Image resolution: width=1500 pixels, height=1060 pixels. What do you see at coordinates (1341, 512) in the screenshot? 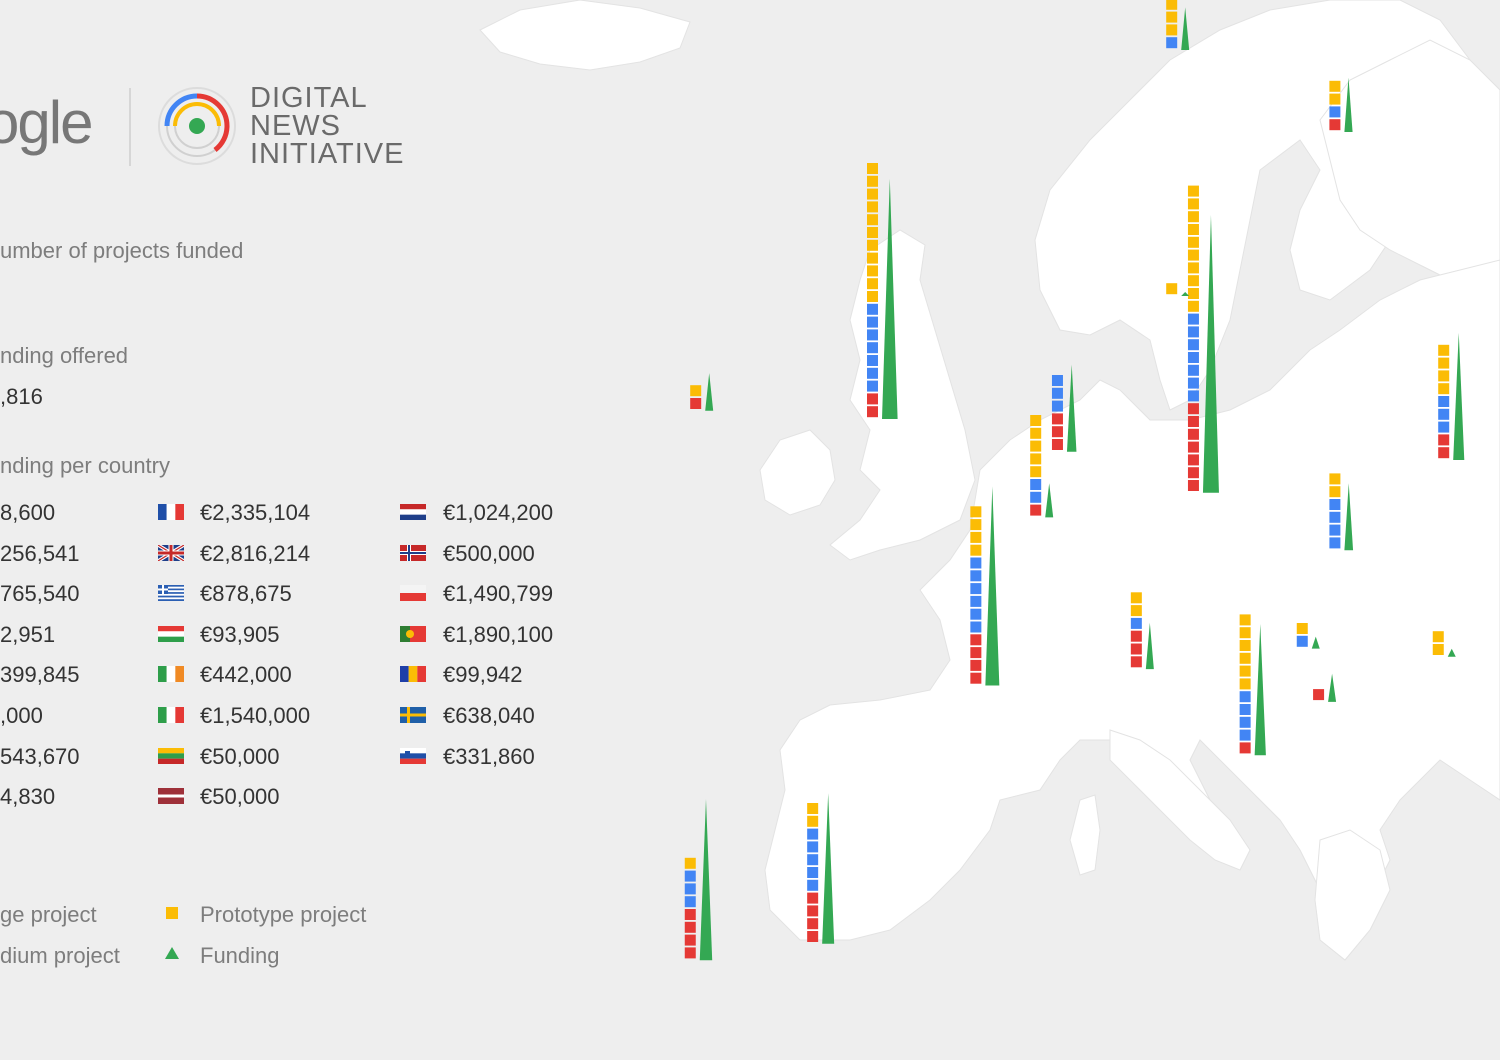
I see `marker-czech-republic` at bounding box center [1341, 512].